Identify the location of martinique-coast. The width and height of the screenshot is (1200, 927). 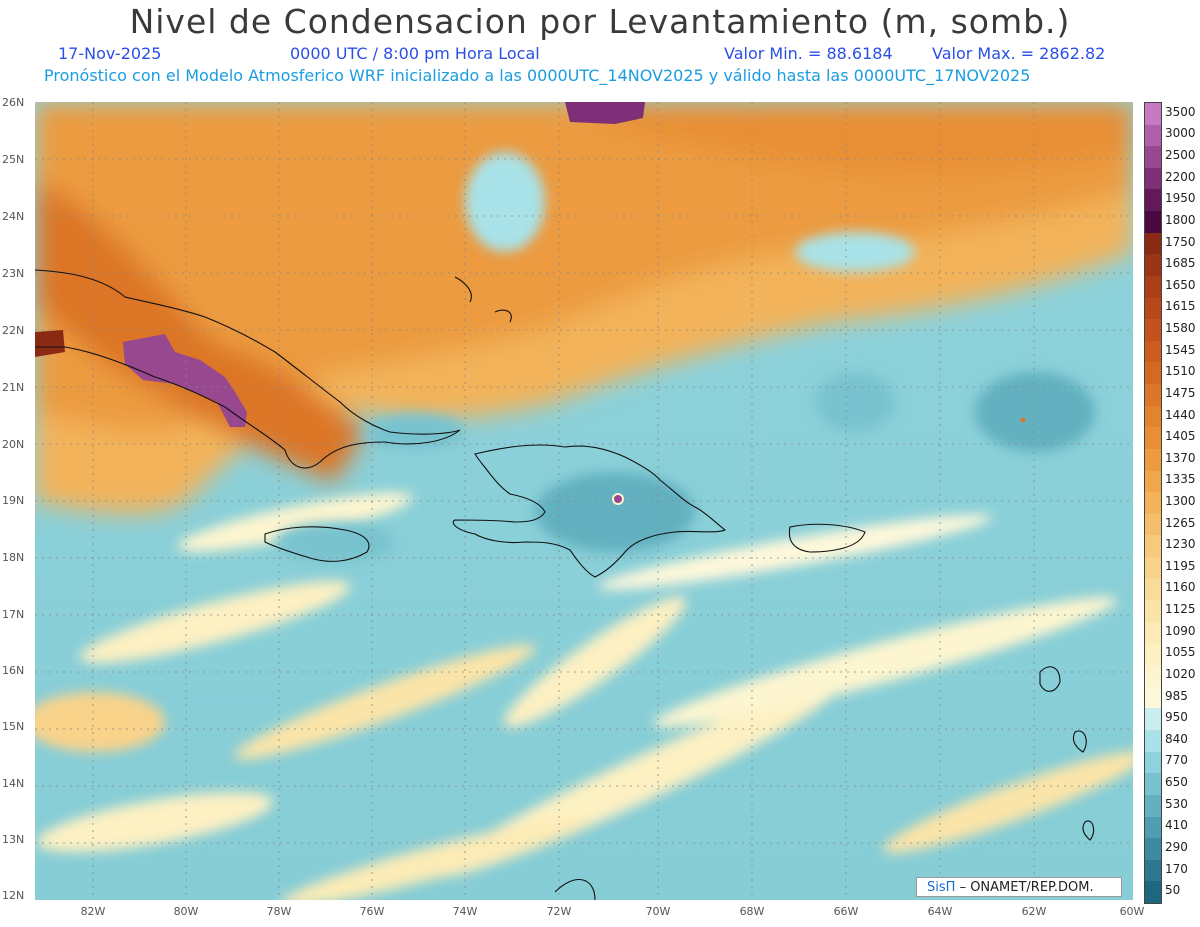
(1079, 741).